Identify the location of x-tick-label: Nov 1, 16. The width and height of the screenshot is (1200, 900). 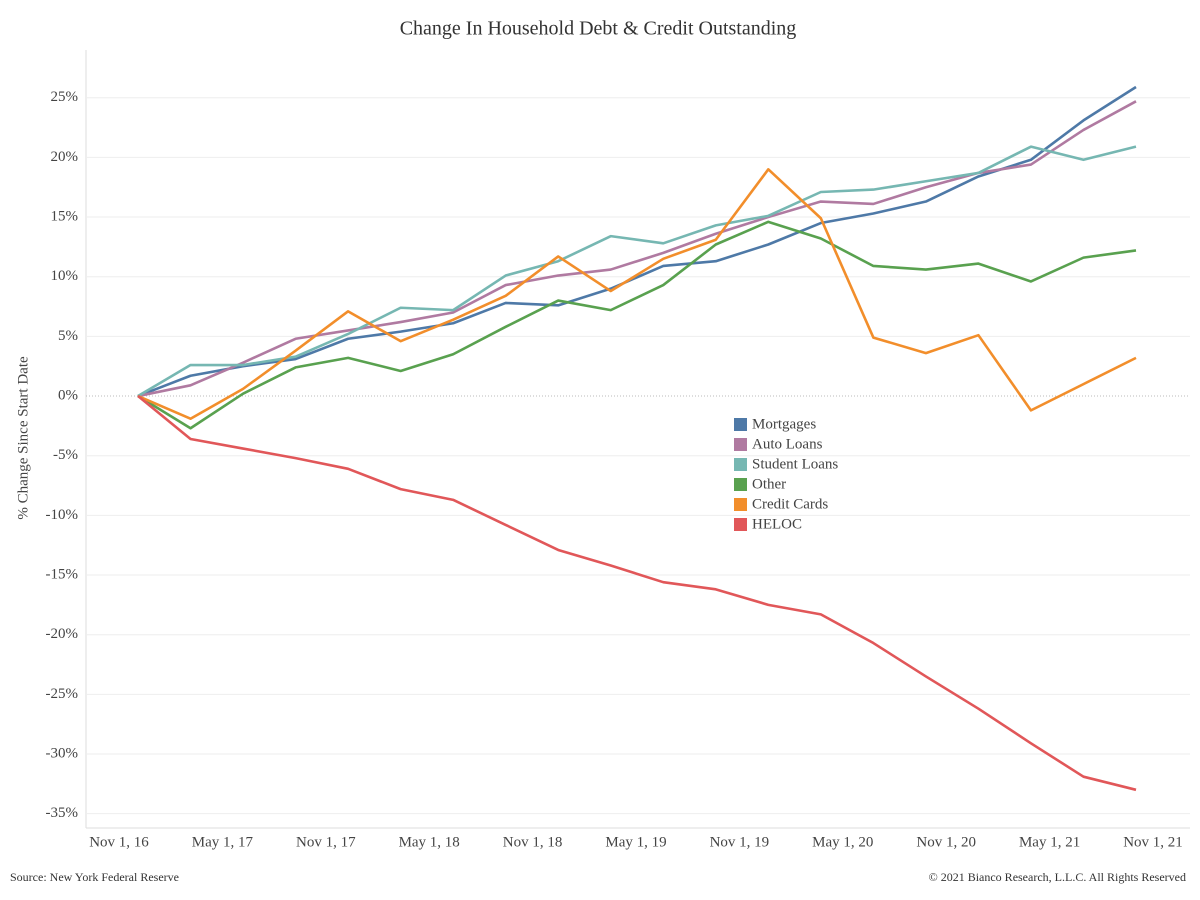
(119, 842).